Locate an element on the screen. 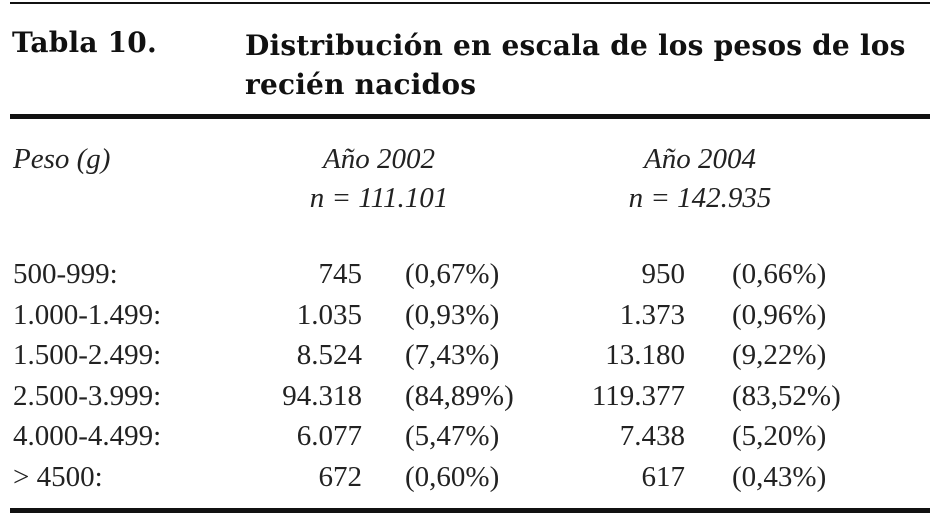  bottom-rule is located at coordinates (470, 510).